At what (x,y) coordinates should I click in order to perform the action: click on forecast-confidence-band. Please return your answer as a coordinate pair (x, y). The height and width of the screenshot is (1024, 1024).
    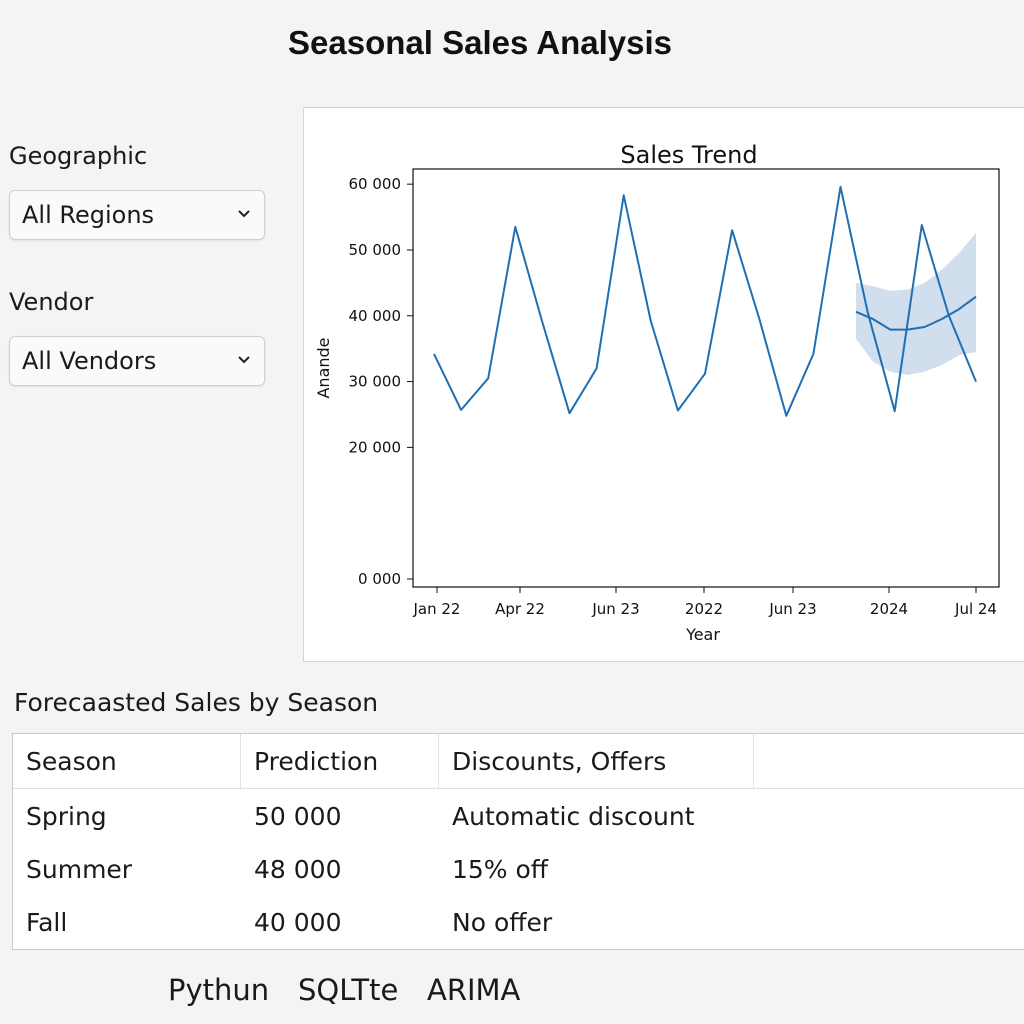
    Looking at the image, I should click on (916, 303).